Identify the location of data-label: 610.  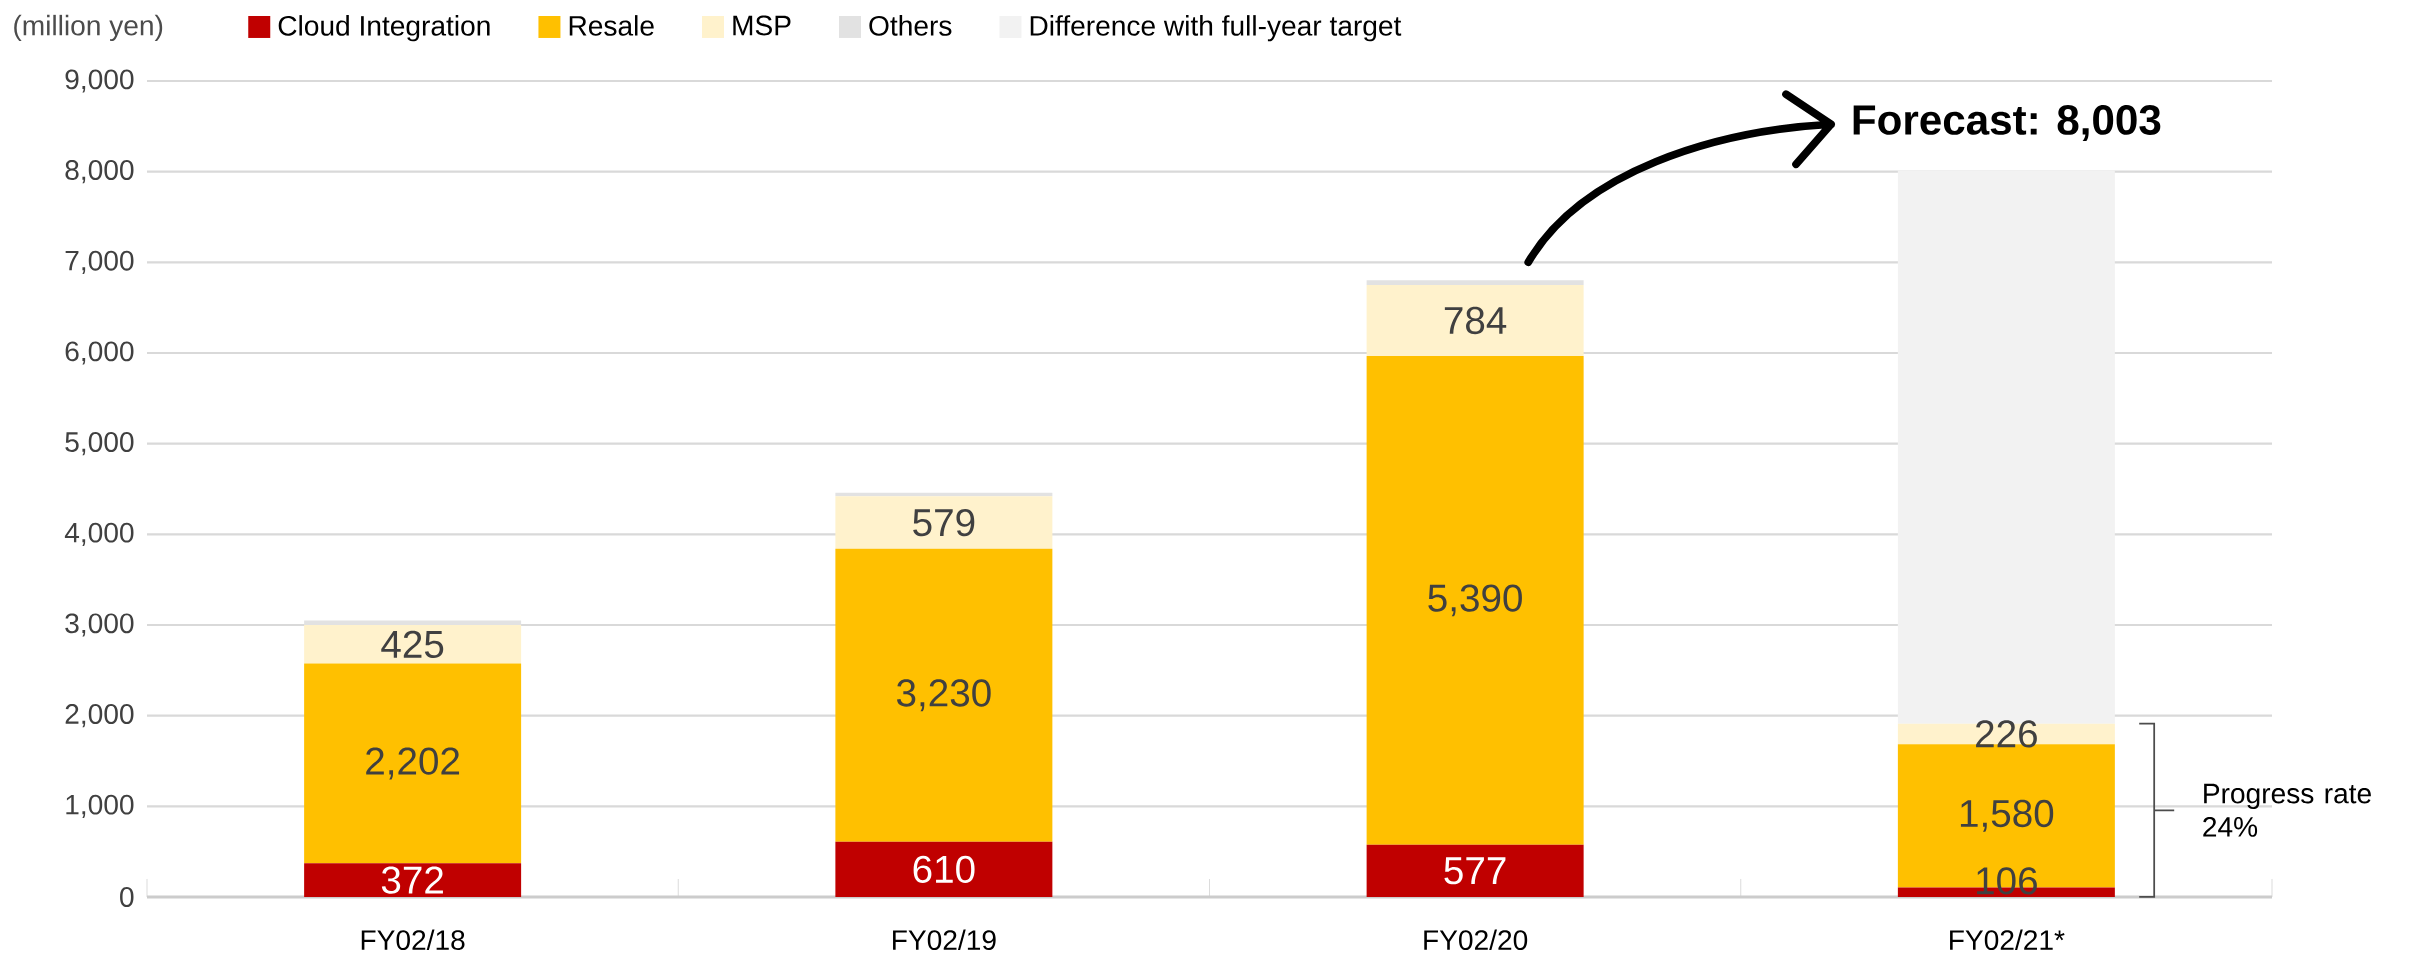
(944, 869).